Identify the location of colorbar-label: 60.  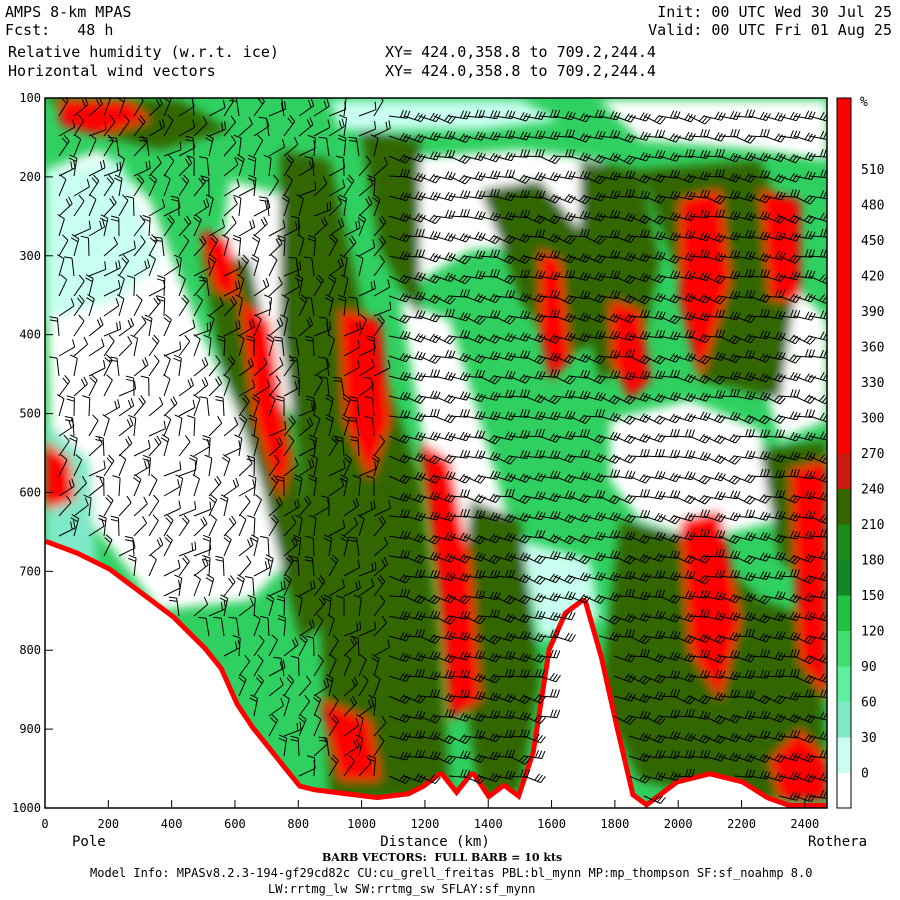
(869, 703).